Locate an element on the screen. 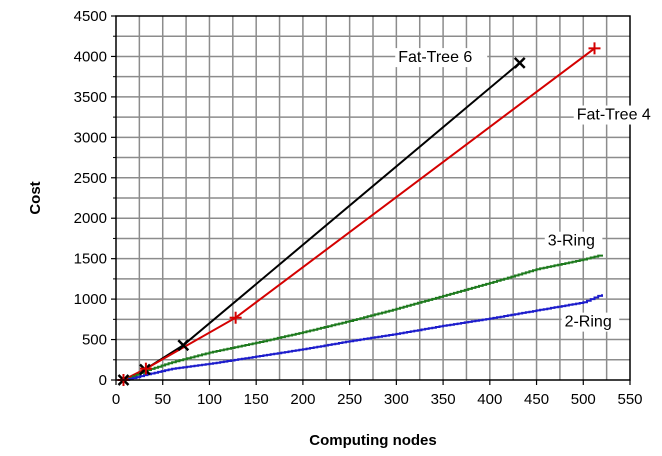  label-bg-2-ring is located at coordinates (590, 322).